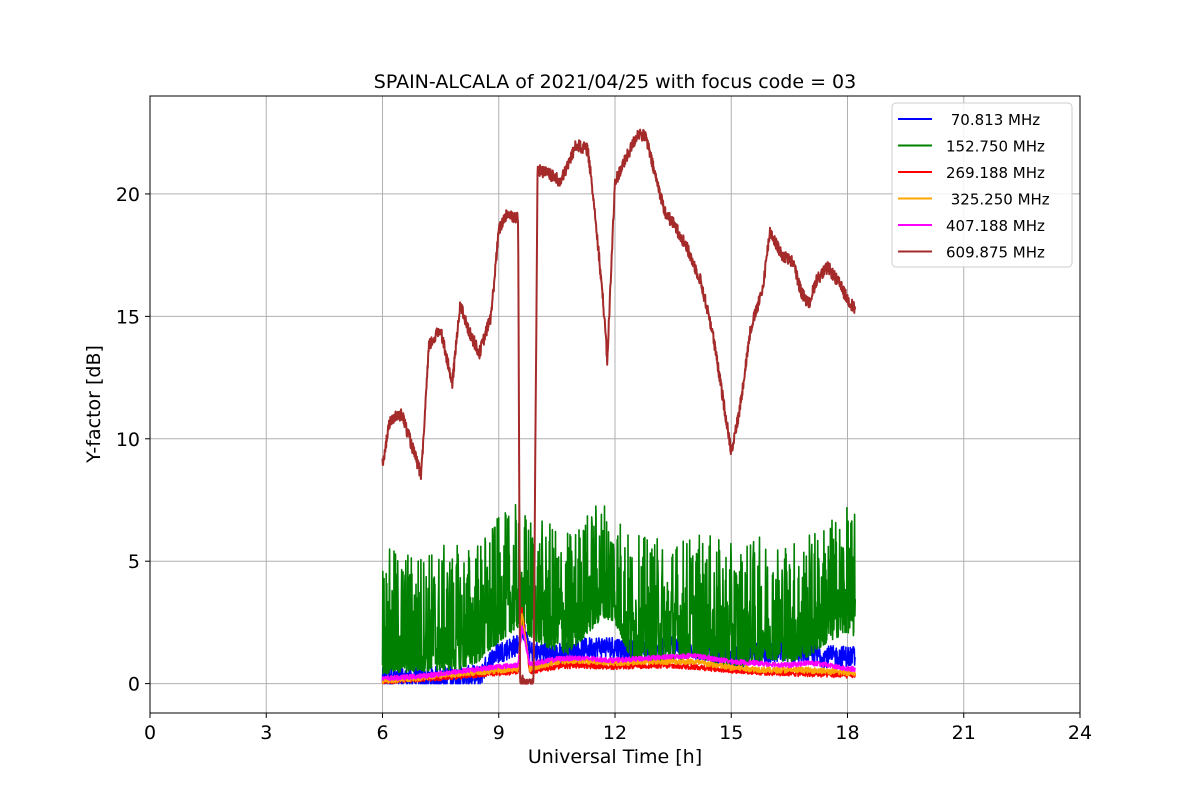 The image size is (1200, 800). What do you see at coordinates (847, 733) in the screenshot?
I see `x-tick-label: 18` at bounding box center [847, 733].